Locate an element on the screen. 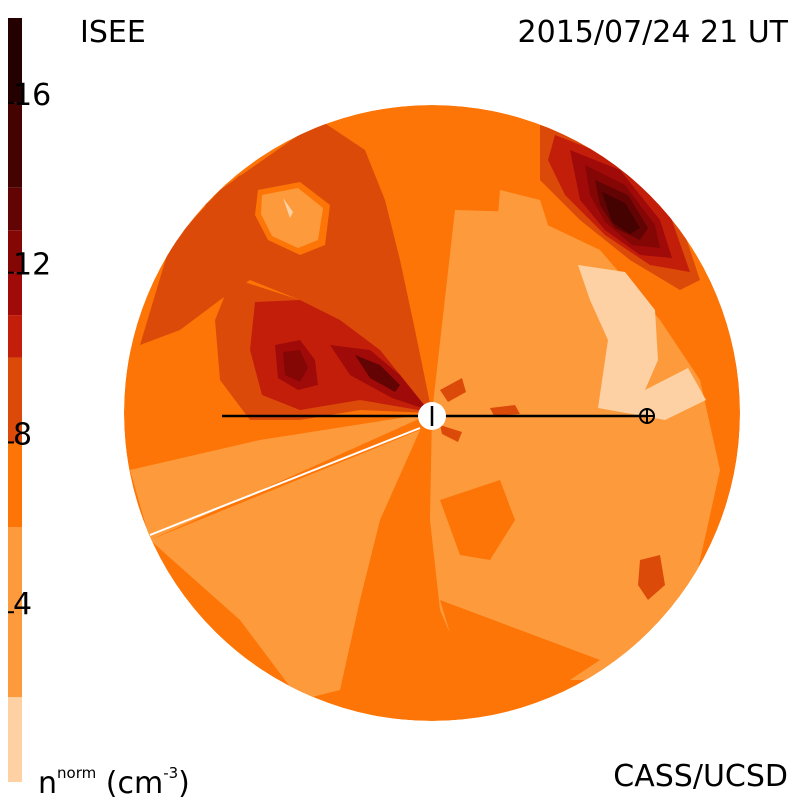 The image size is (800, 801). colorbar is located at coordinates (15, 400).